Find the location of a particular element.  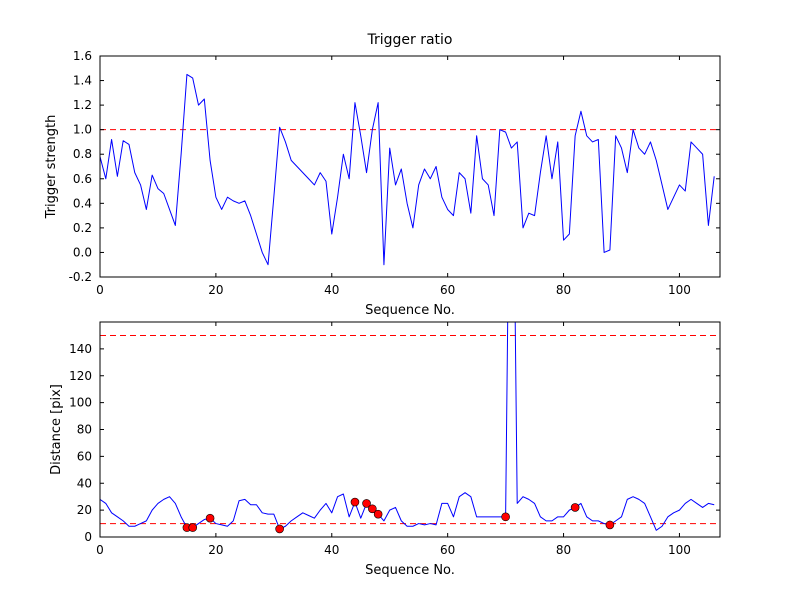

top-plot-x-tick-label: 100 is located at coordinates (679, 290).